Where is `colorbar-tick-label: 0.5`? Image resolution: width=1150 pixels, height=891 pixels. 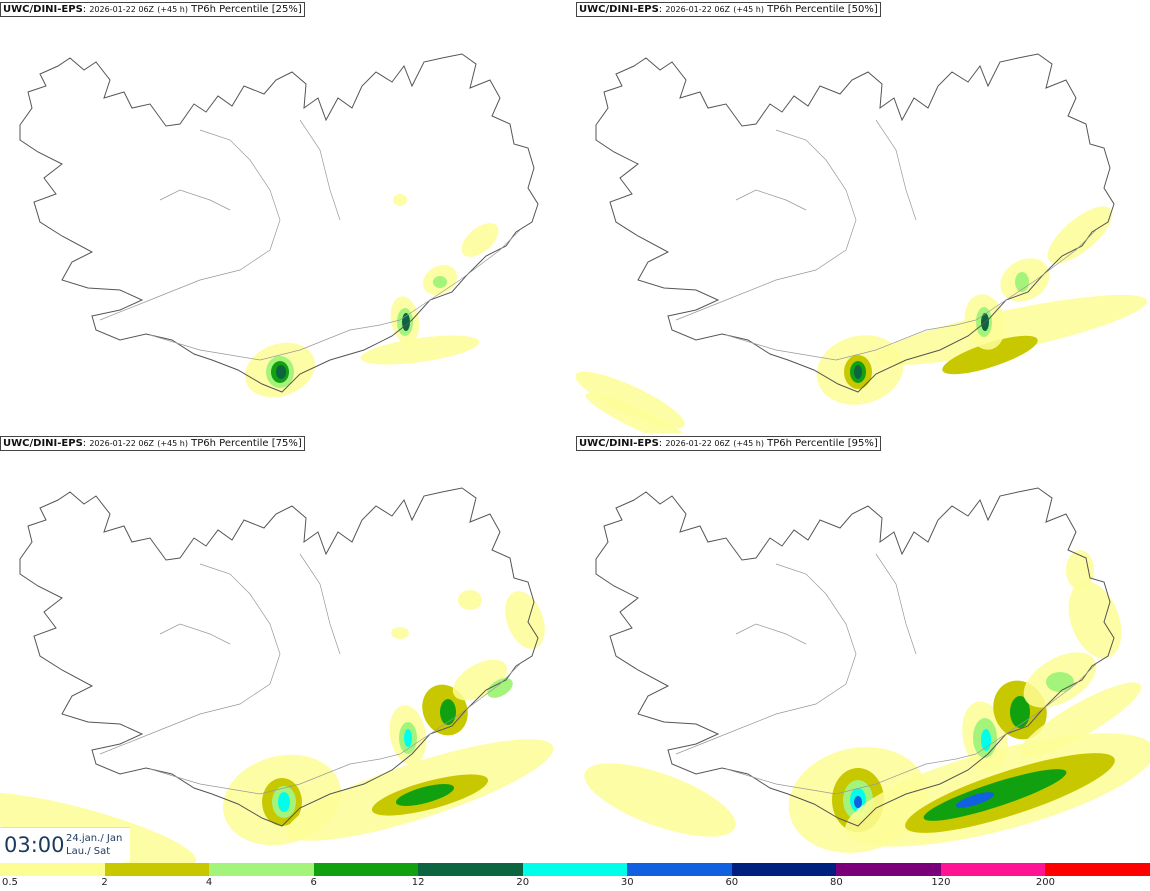
colorbar-tick-label: 0.5 is located at coordinates (10, 882).